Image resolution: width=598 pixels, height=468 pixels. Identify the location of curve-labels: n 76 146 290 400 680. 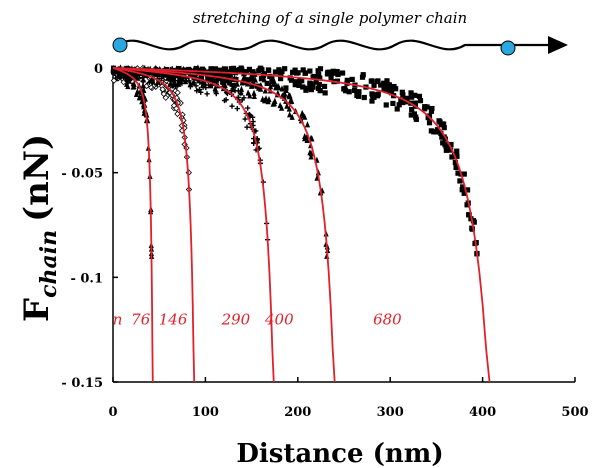
(257, 319).